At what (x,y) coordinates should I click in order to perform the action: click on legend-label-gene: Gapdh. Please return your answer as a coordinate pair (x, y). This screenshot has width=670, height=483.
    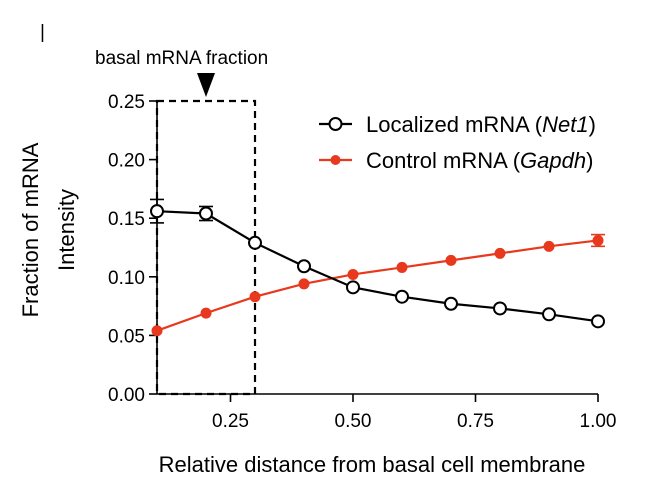
    Looking at the image, I should click on (553, 160).